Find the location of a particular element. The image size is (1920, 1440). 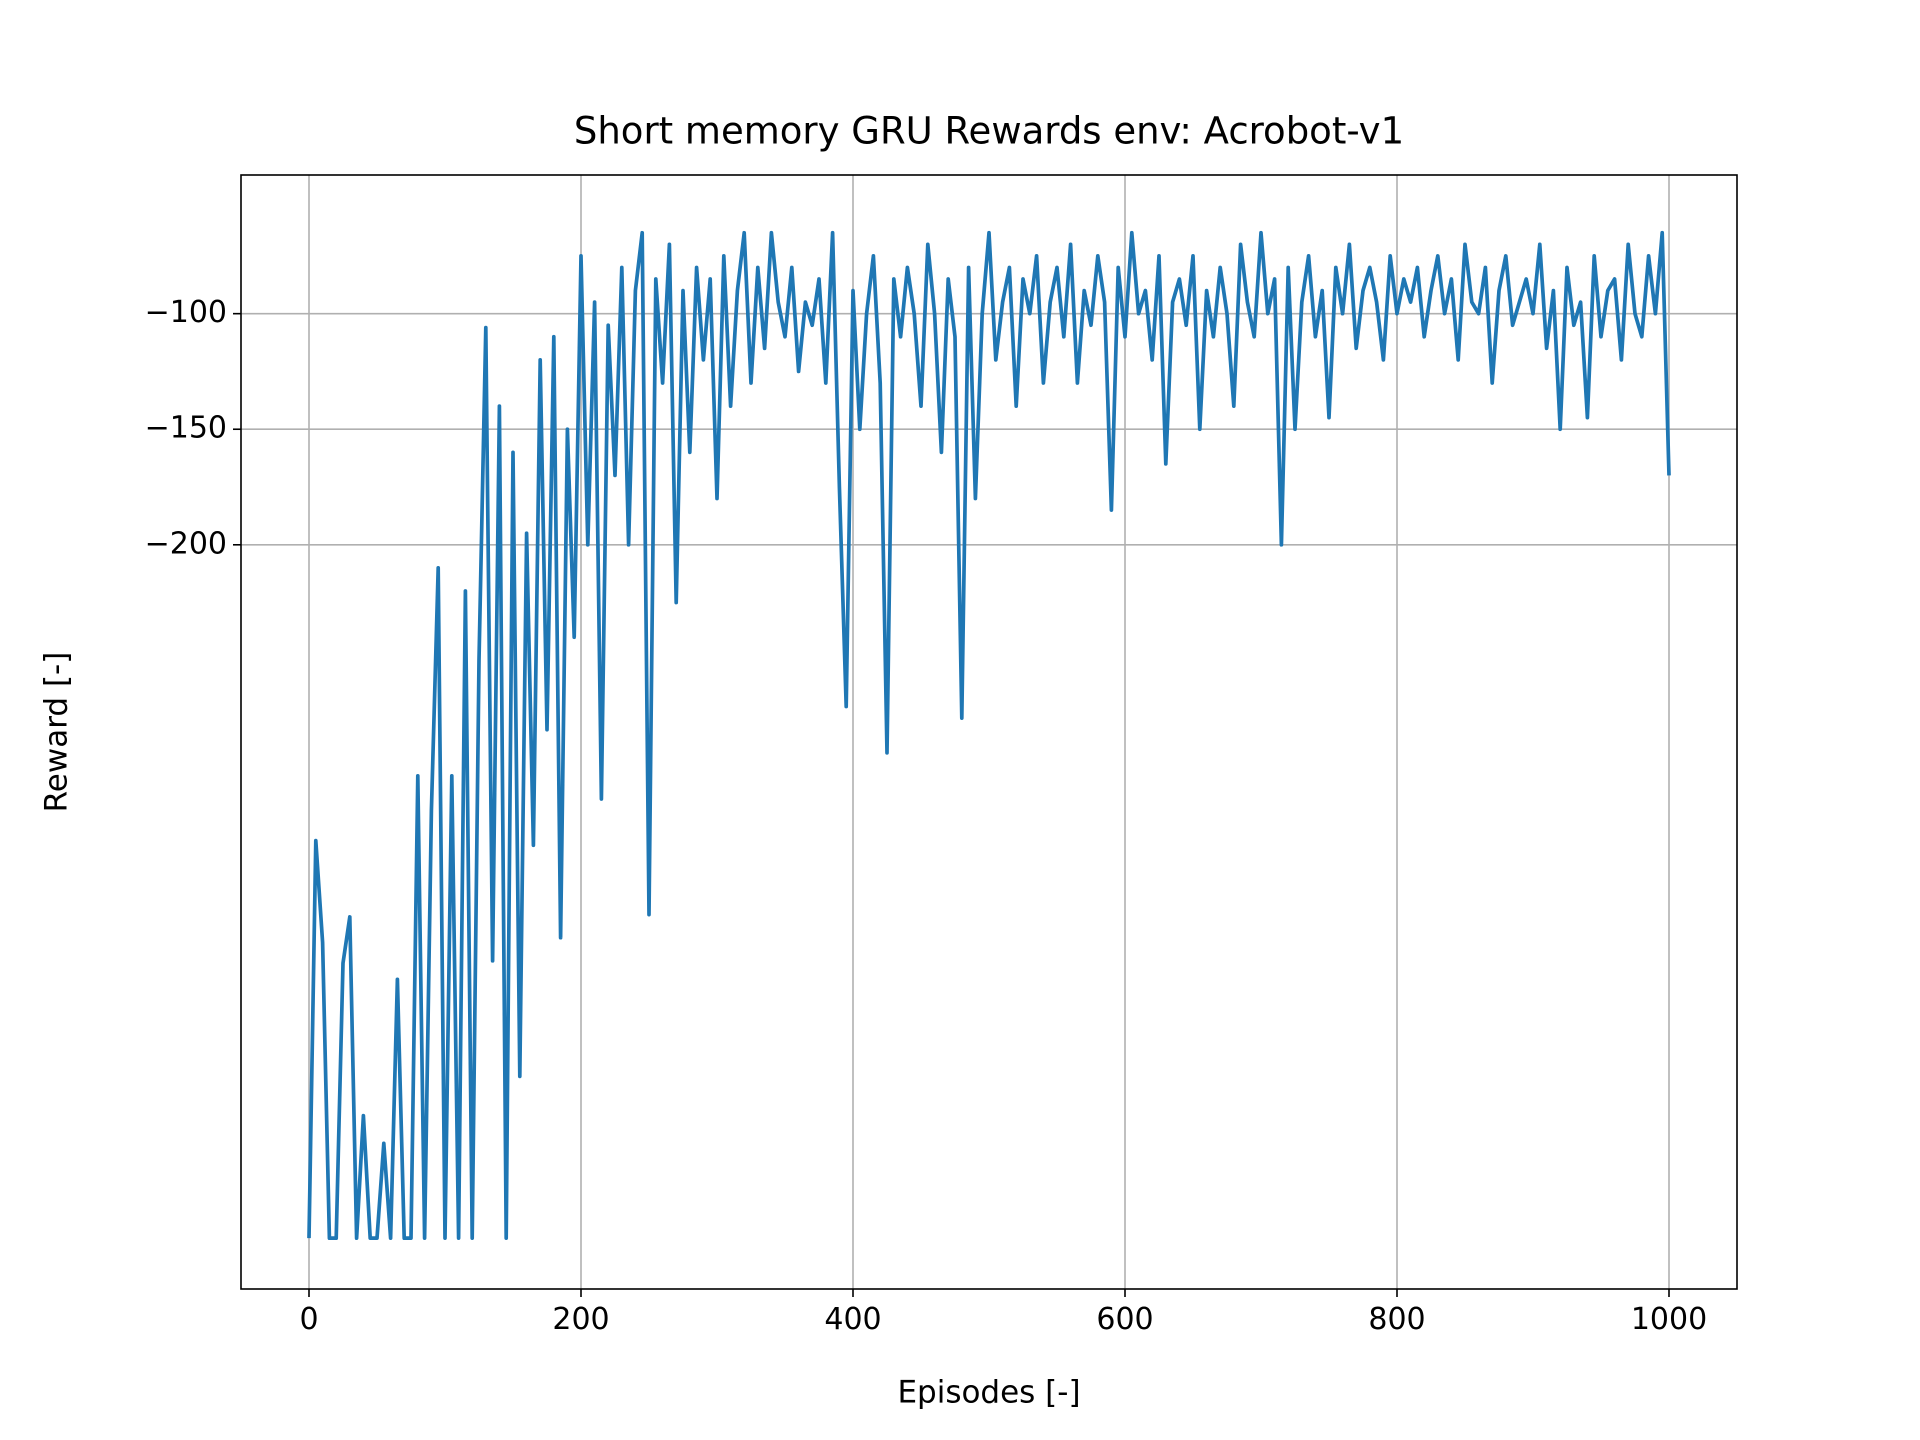

x-tick-label: 0 is located at coordinates (308, 1319).